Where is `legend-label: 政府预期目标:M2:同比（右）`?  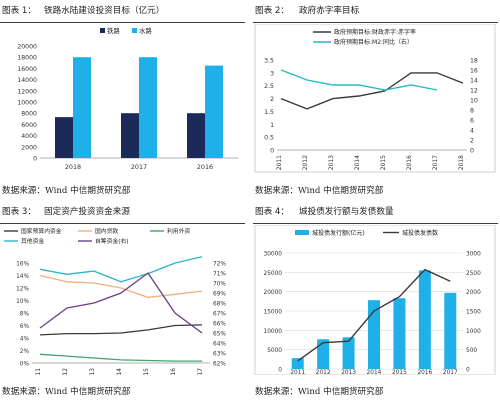
legend-label: 政府预期目标:M2:同比（右） is located at coordinates (373, 42).